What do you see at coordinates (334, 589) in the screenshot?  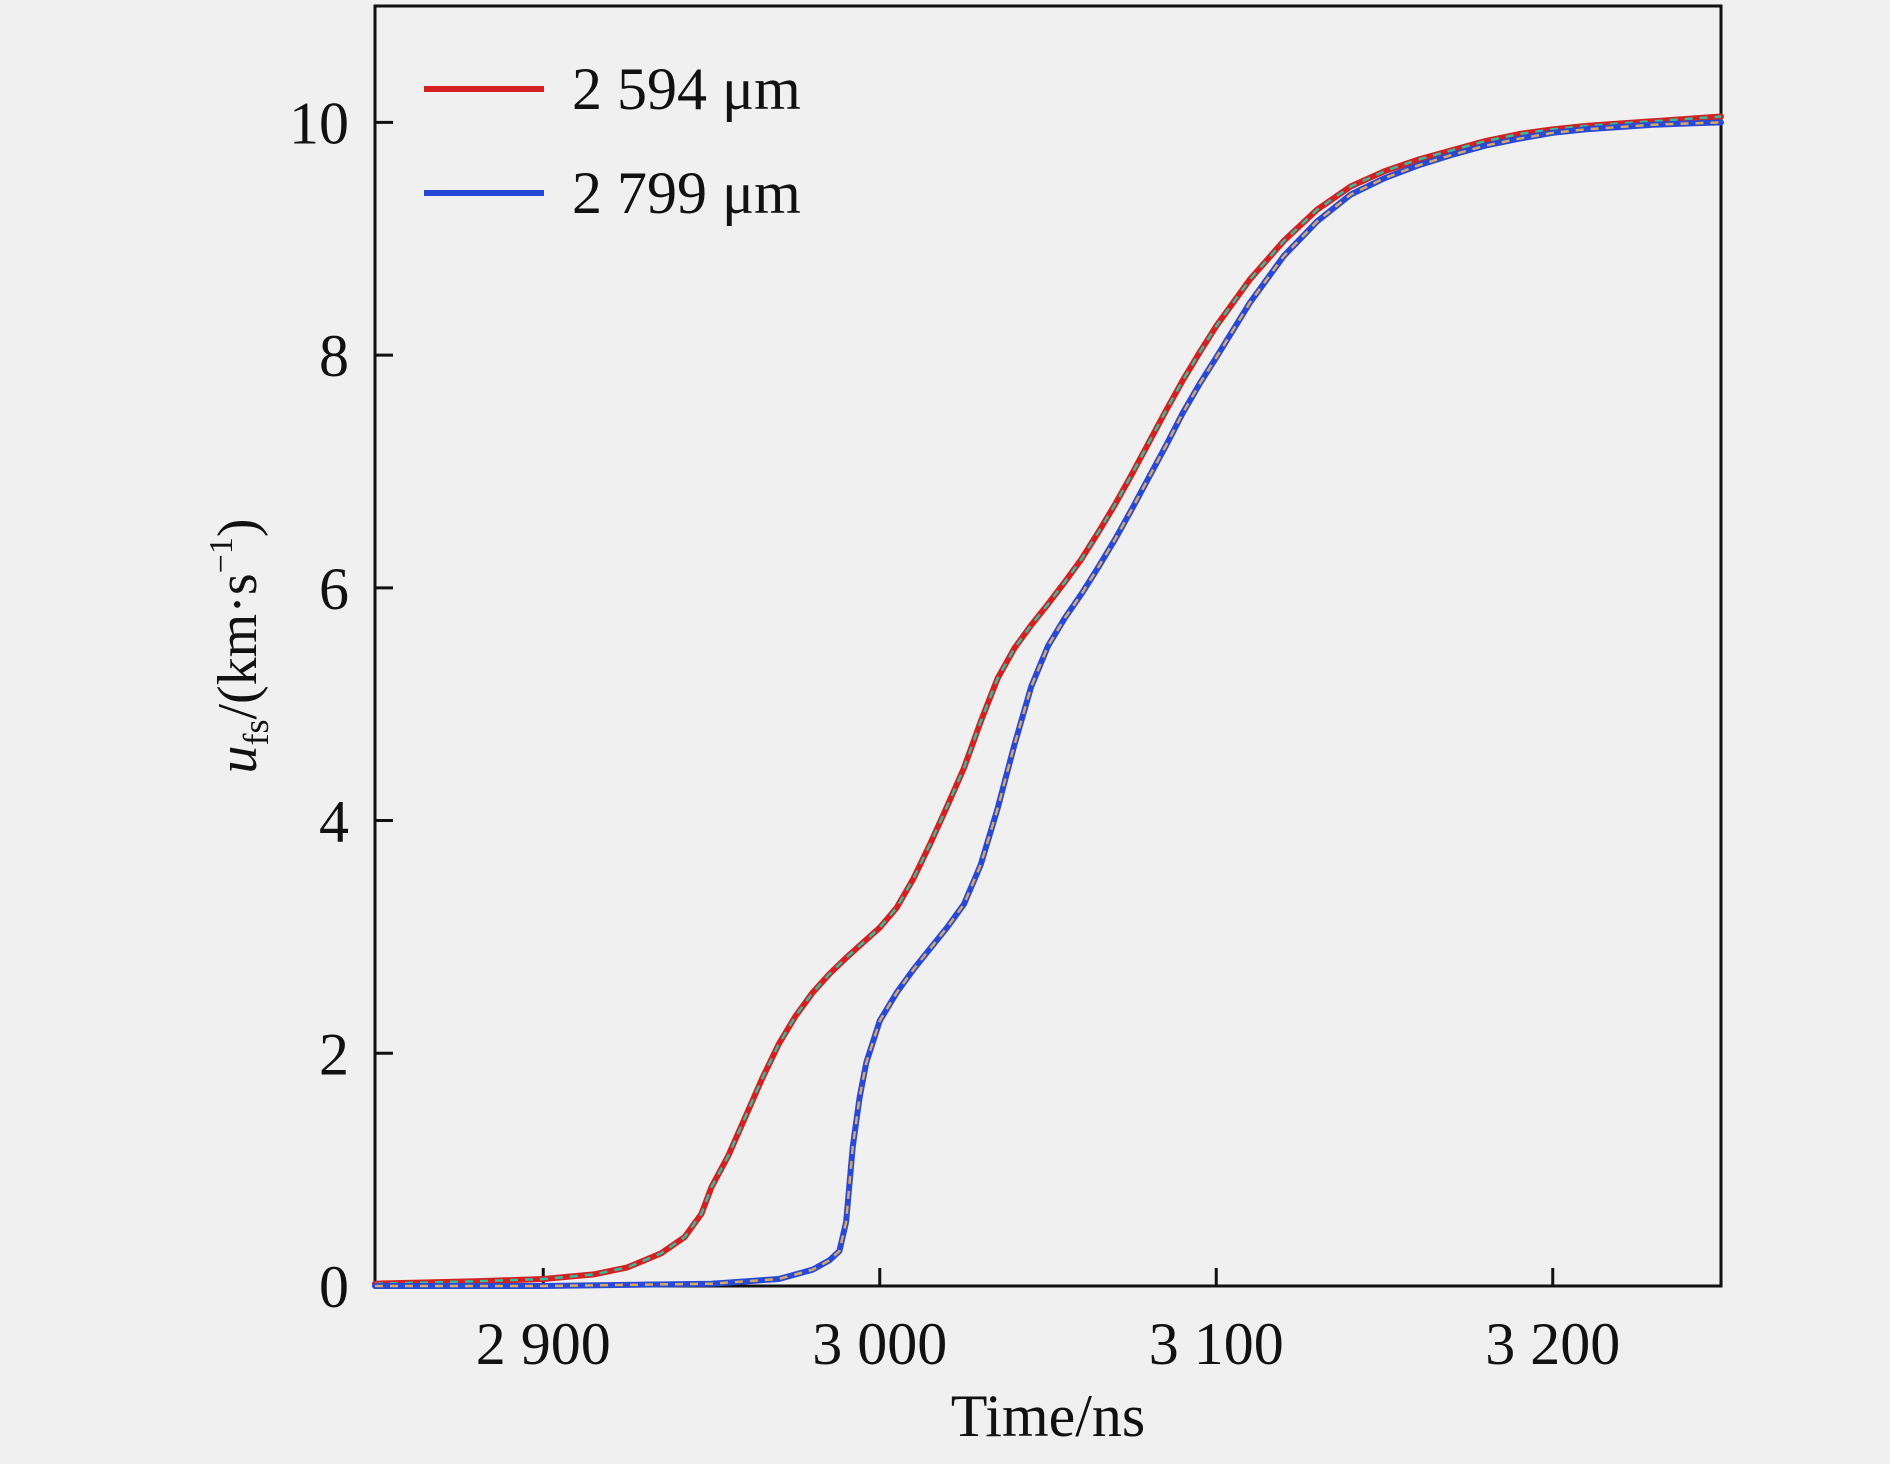 I see `y-tick-label: 6` at bounding box center [334, 589].